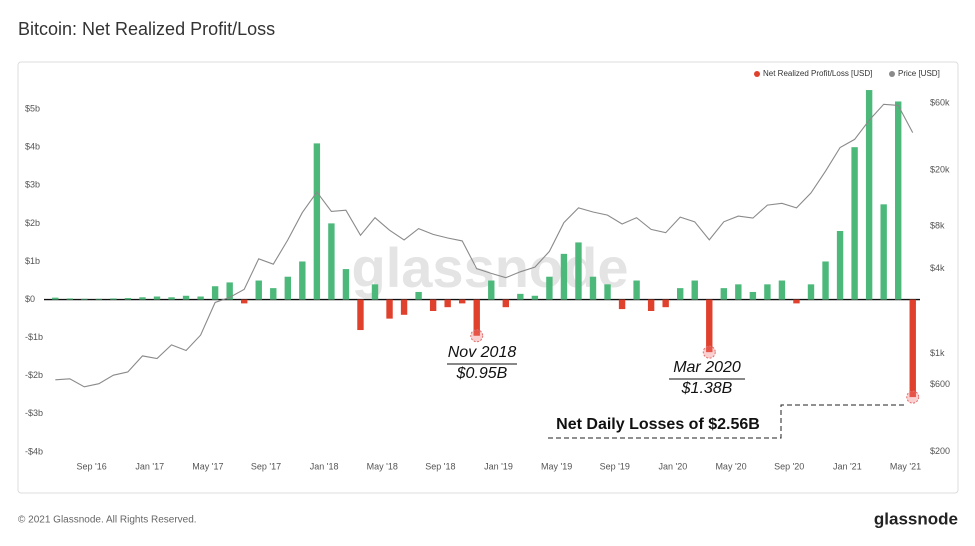 The width and height of the screenshot is (975, 546). I want to click on y-tick-label: -$2b, so click(34, 375).